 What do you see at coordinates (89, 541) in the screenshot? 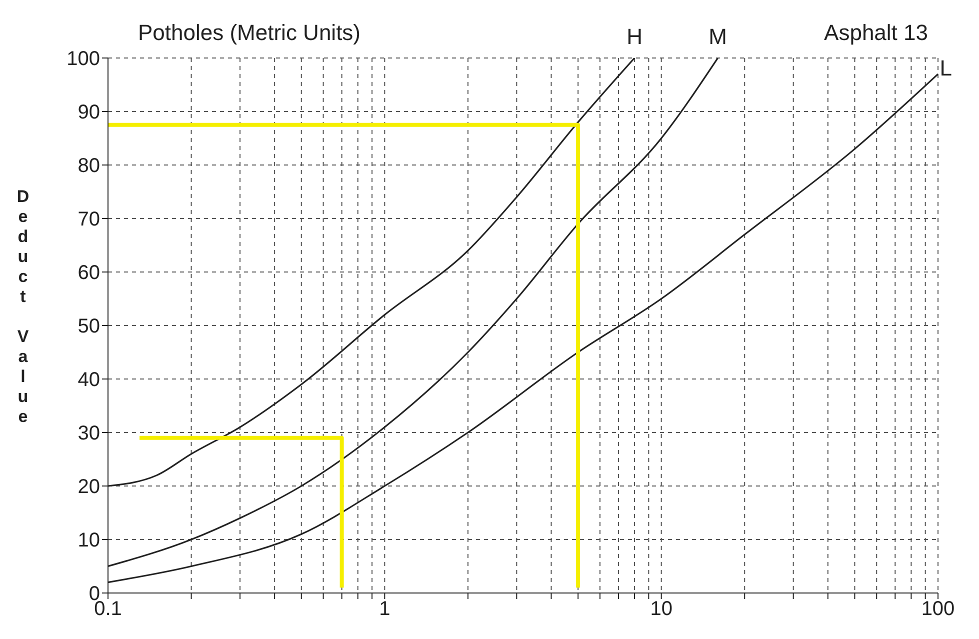
I see `y-tick-label: 10` at bounding box center [89, 541].